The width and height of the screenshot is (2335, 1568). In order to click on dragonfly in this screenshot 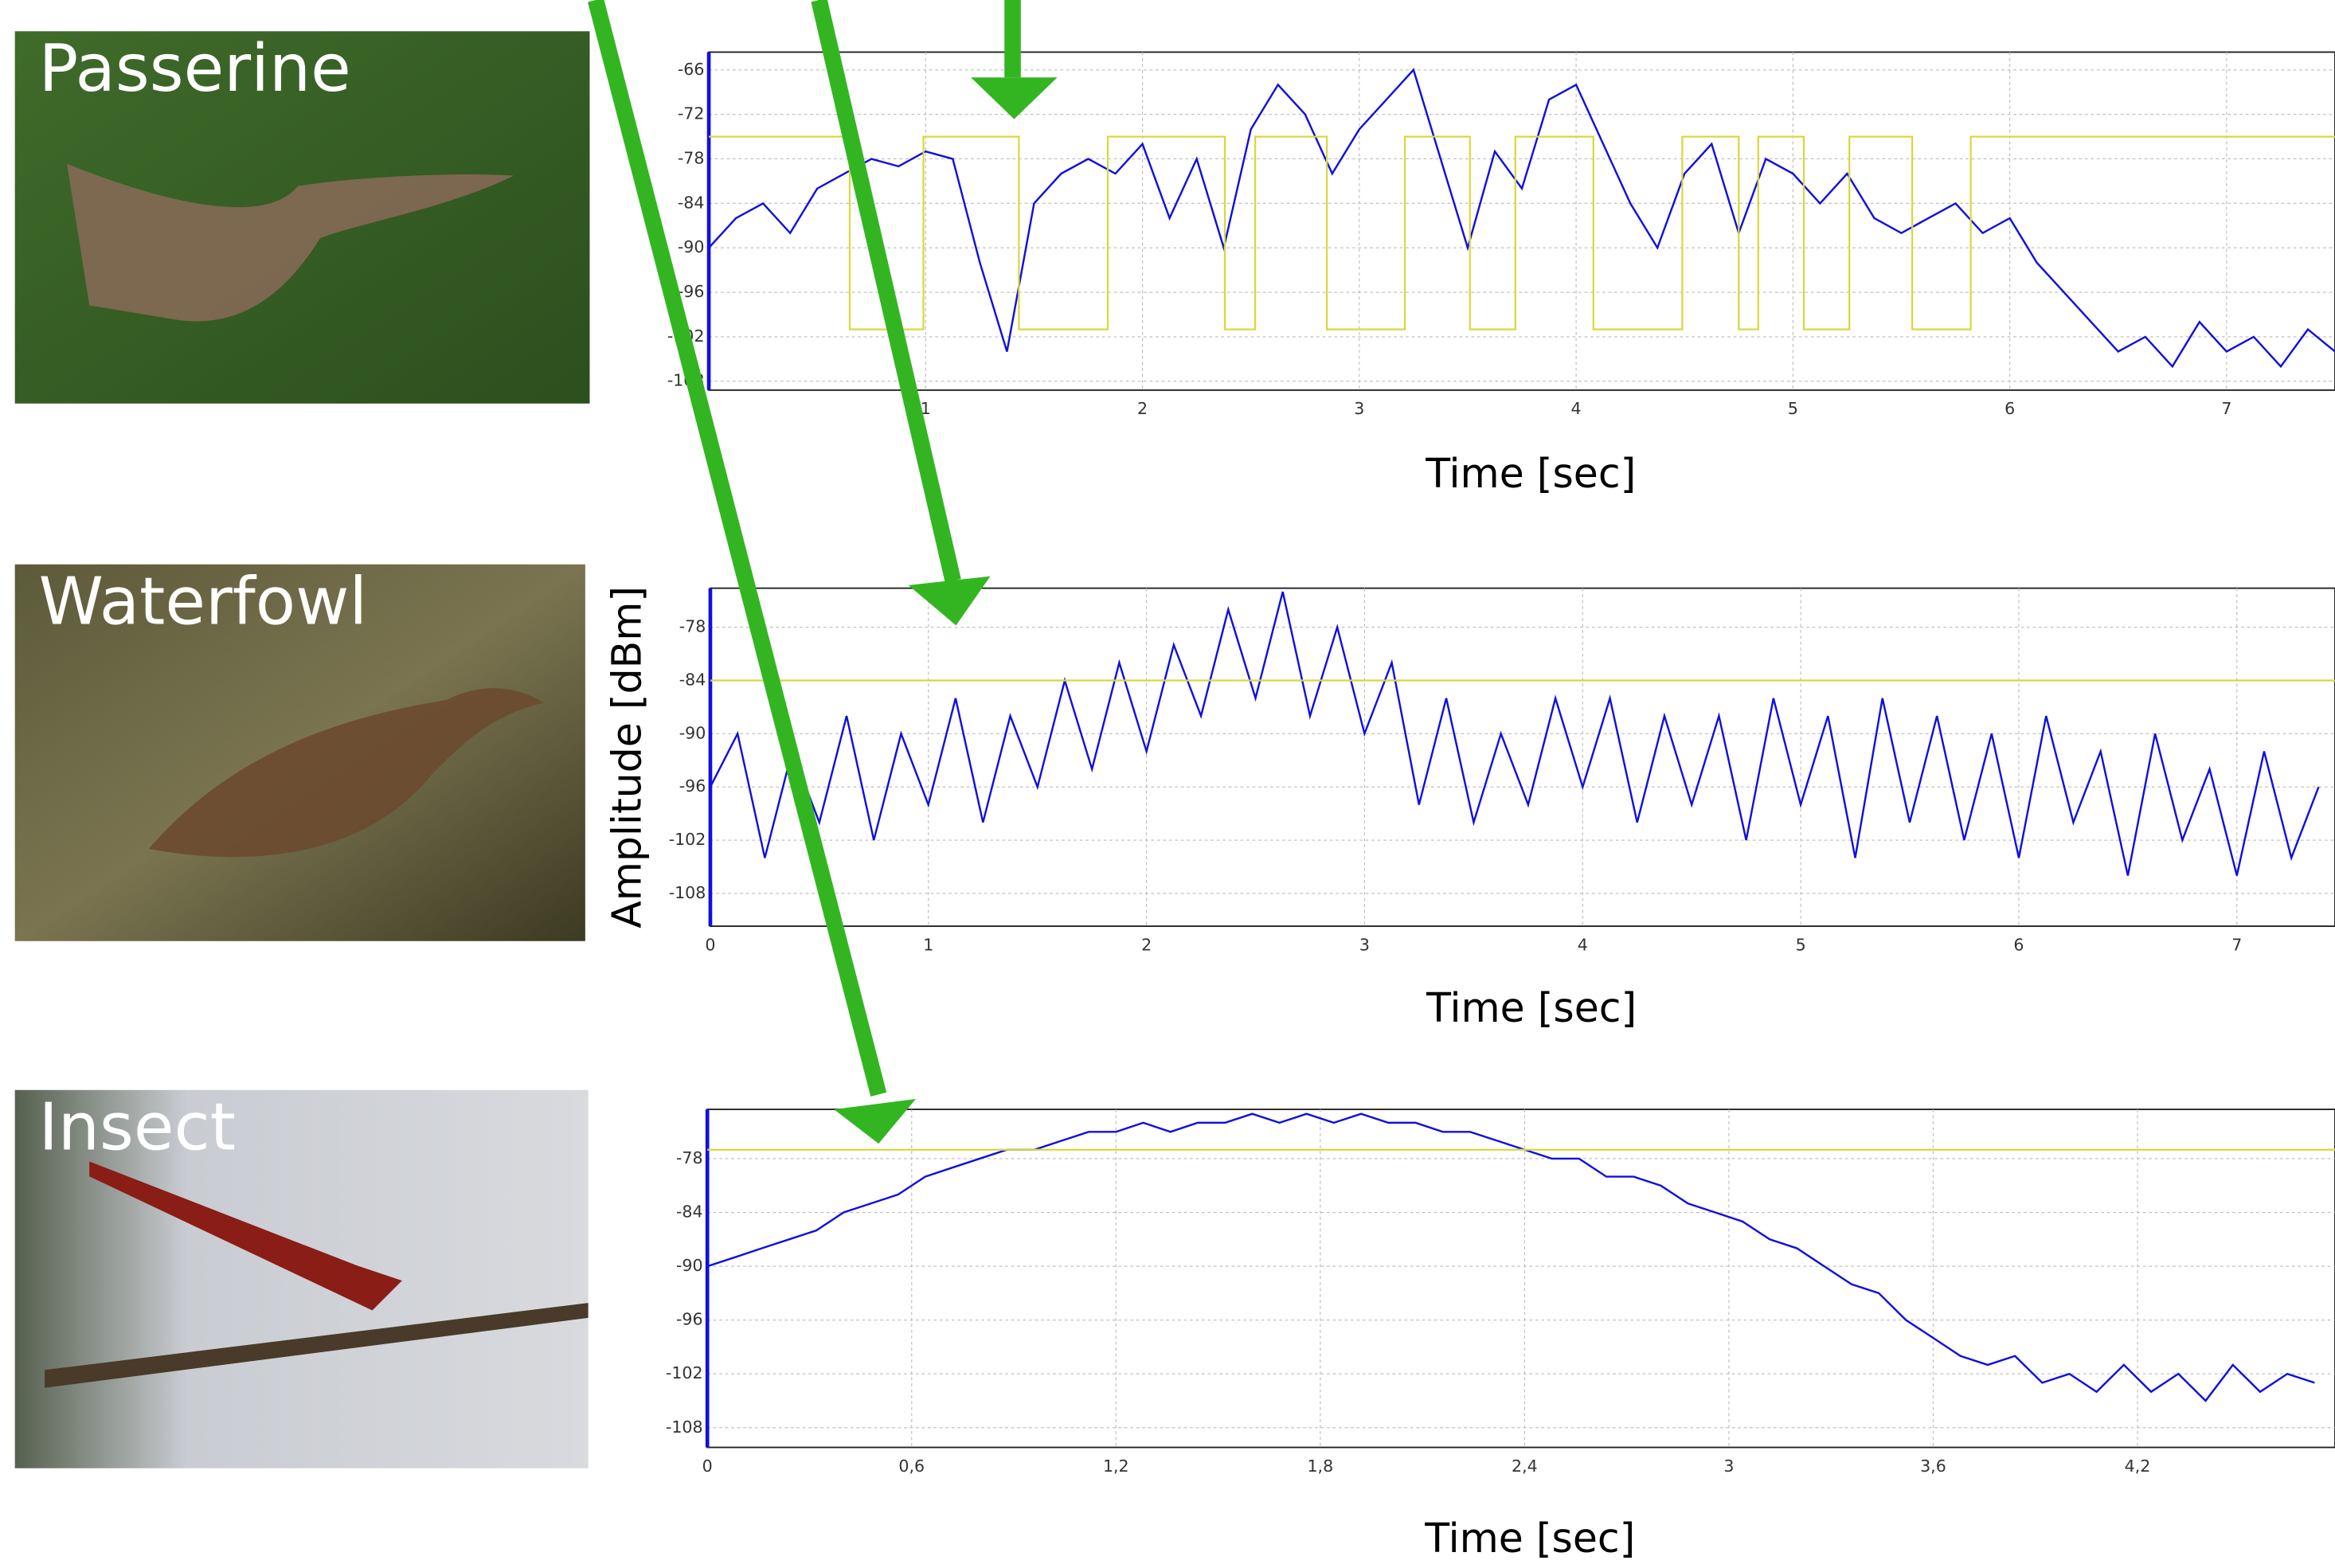, I will do `click(245, 1236)`.